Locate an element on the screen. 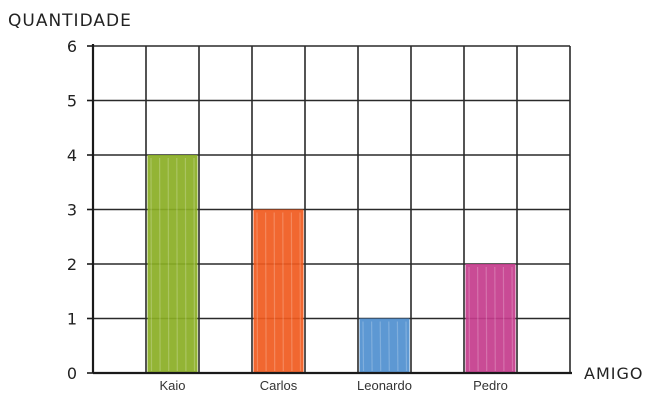  y-tick-label: 3 is located at coordinates (72, 210).